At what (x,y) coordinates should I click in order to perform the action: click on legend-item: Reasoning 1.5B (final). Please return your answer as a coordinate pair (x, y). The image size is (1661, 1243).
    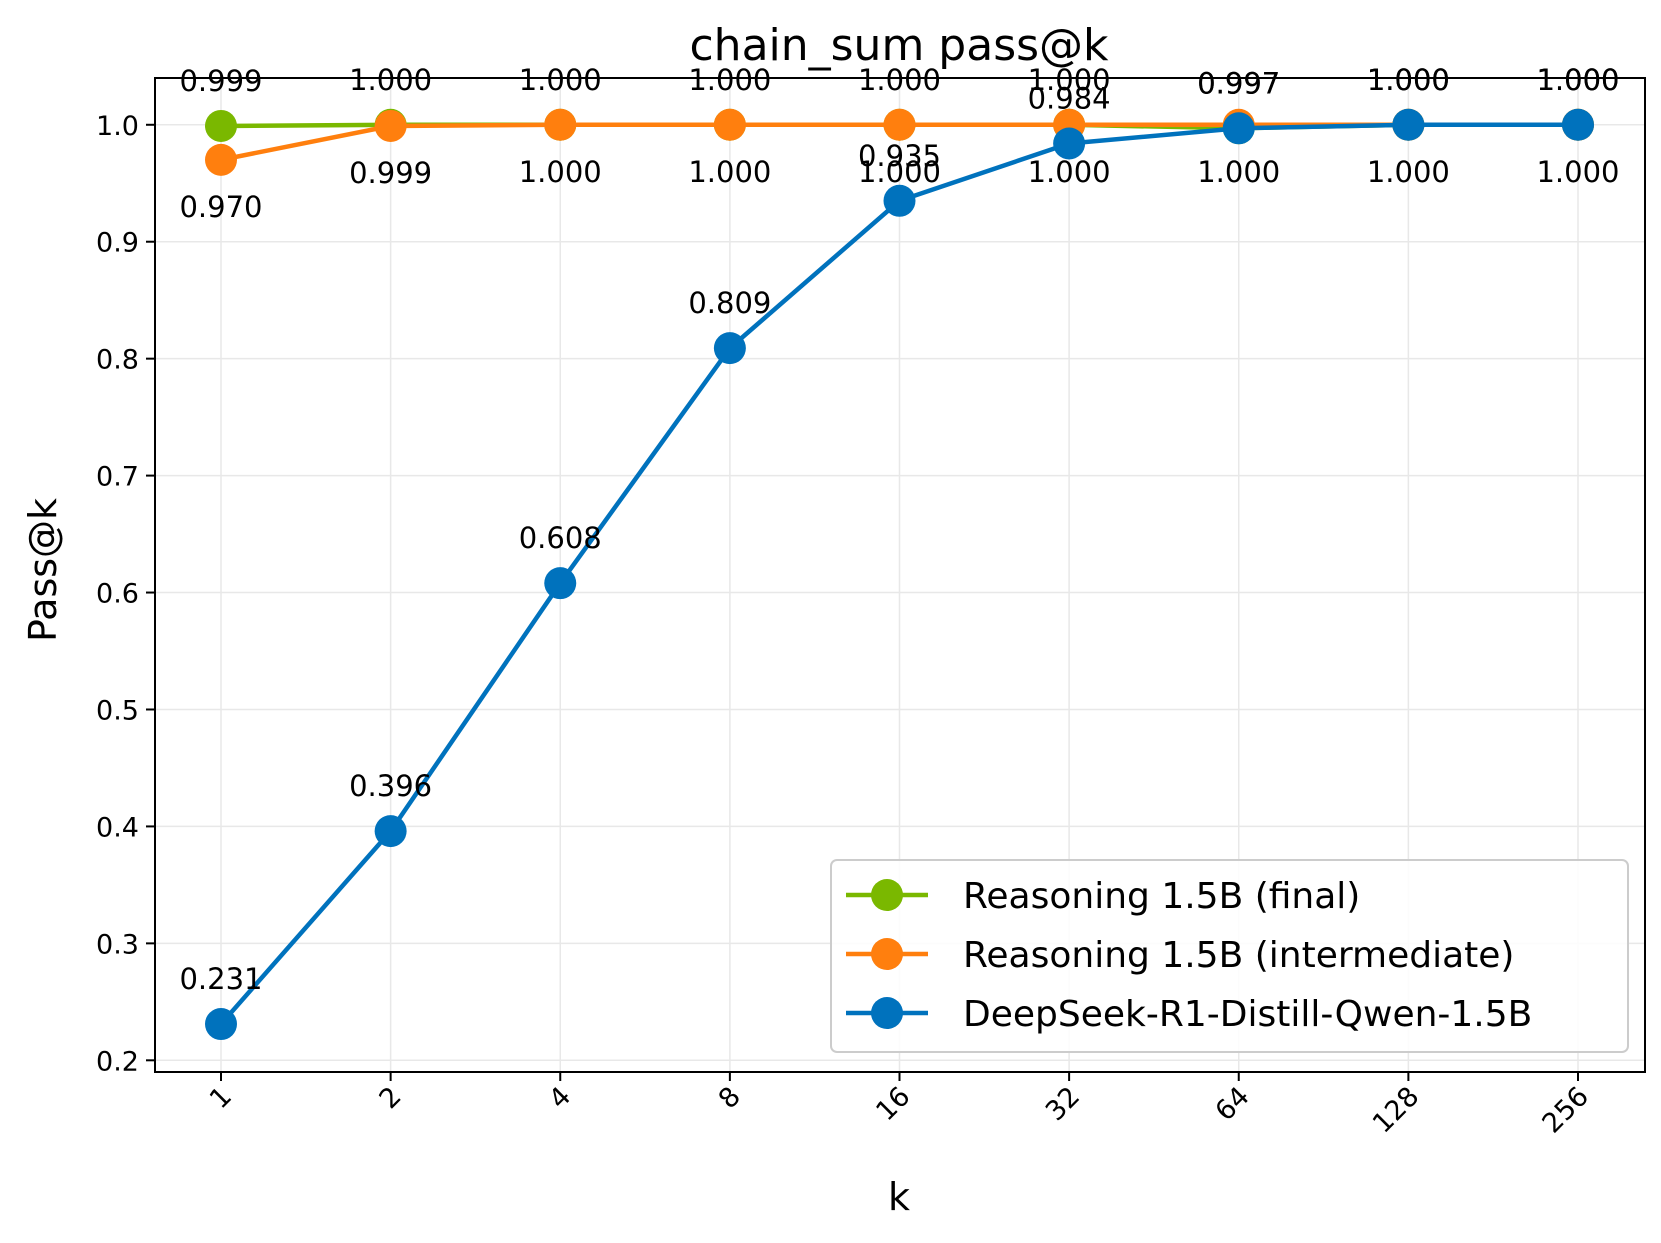
    Looking at the image, I should click on (1103, 896).